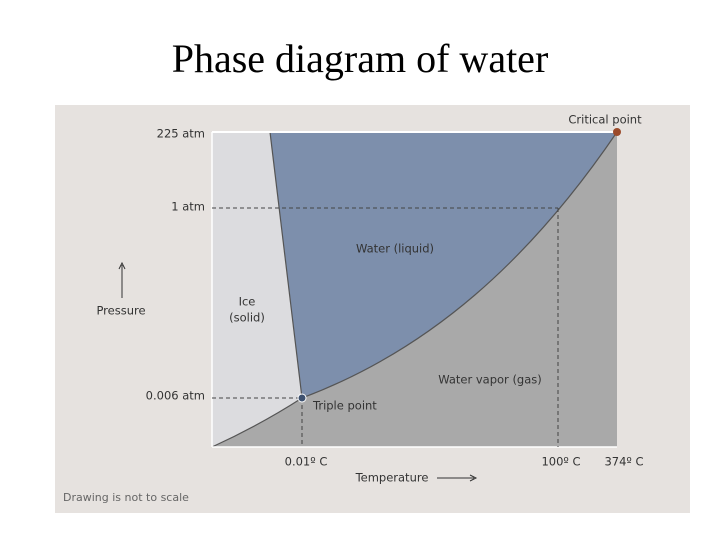 This screenshot has height=540, width=720. Describe the element at coordinates (120, 311) in the screenshot. I see `y-axis-label: Pressure` at that location.